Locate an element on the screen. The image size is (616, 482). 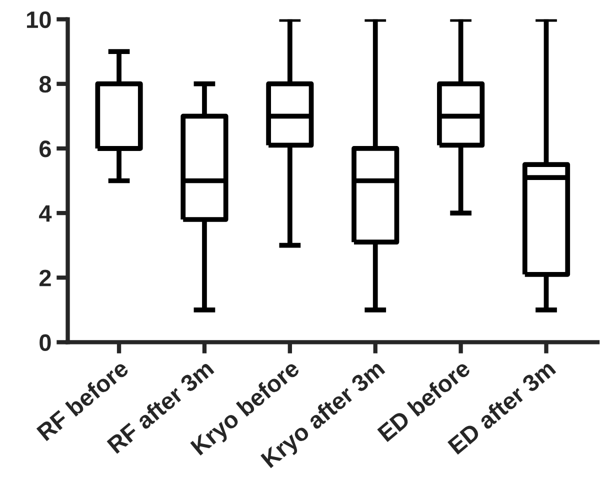
y-tick-label: 0 is located at coordinates (45, 343).